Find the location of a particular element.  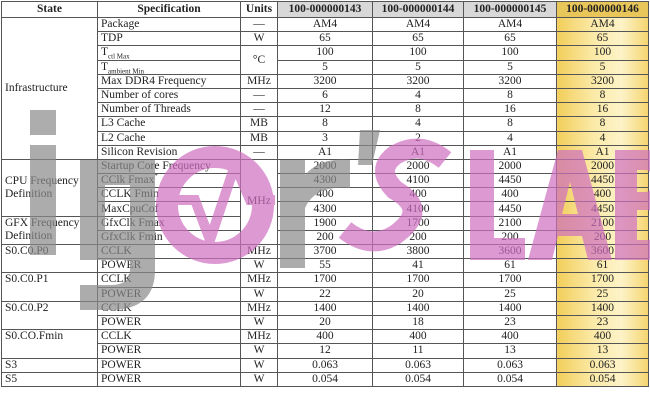

header-specification: Specification is located at coordinates (169, 9).